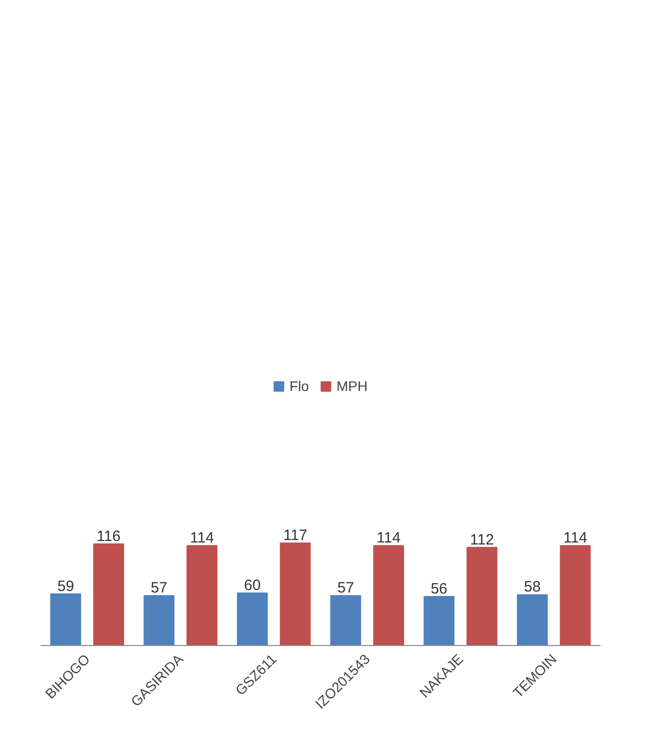 The width and height of the screenshot is (657, 738). Describe the element at coordinates (482, 539) in the screenshot. I see `data-label: 112` at that location.